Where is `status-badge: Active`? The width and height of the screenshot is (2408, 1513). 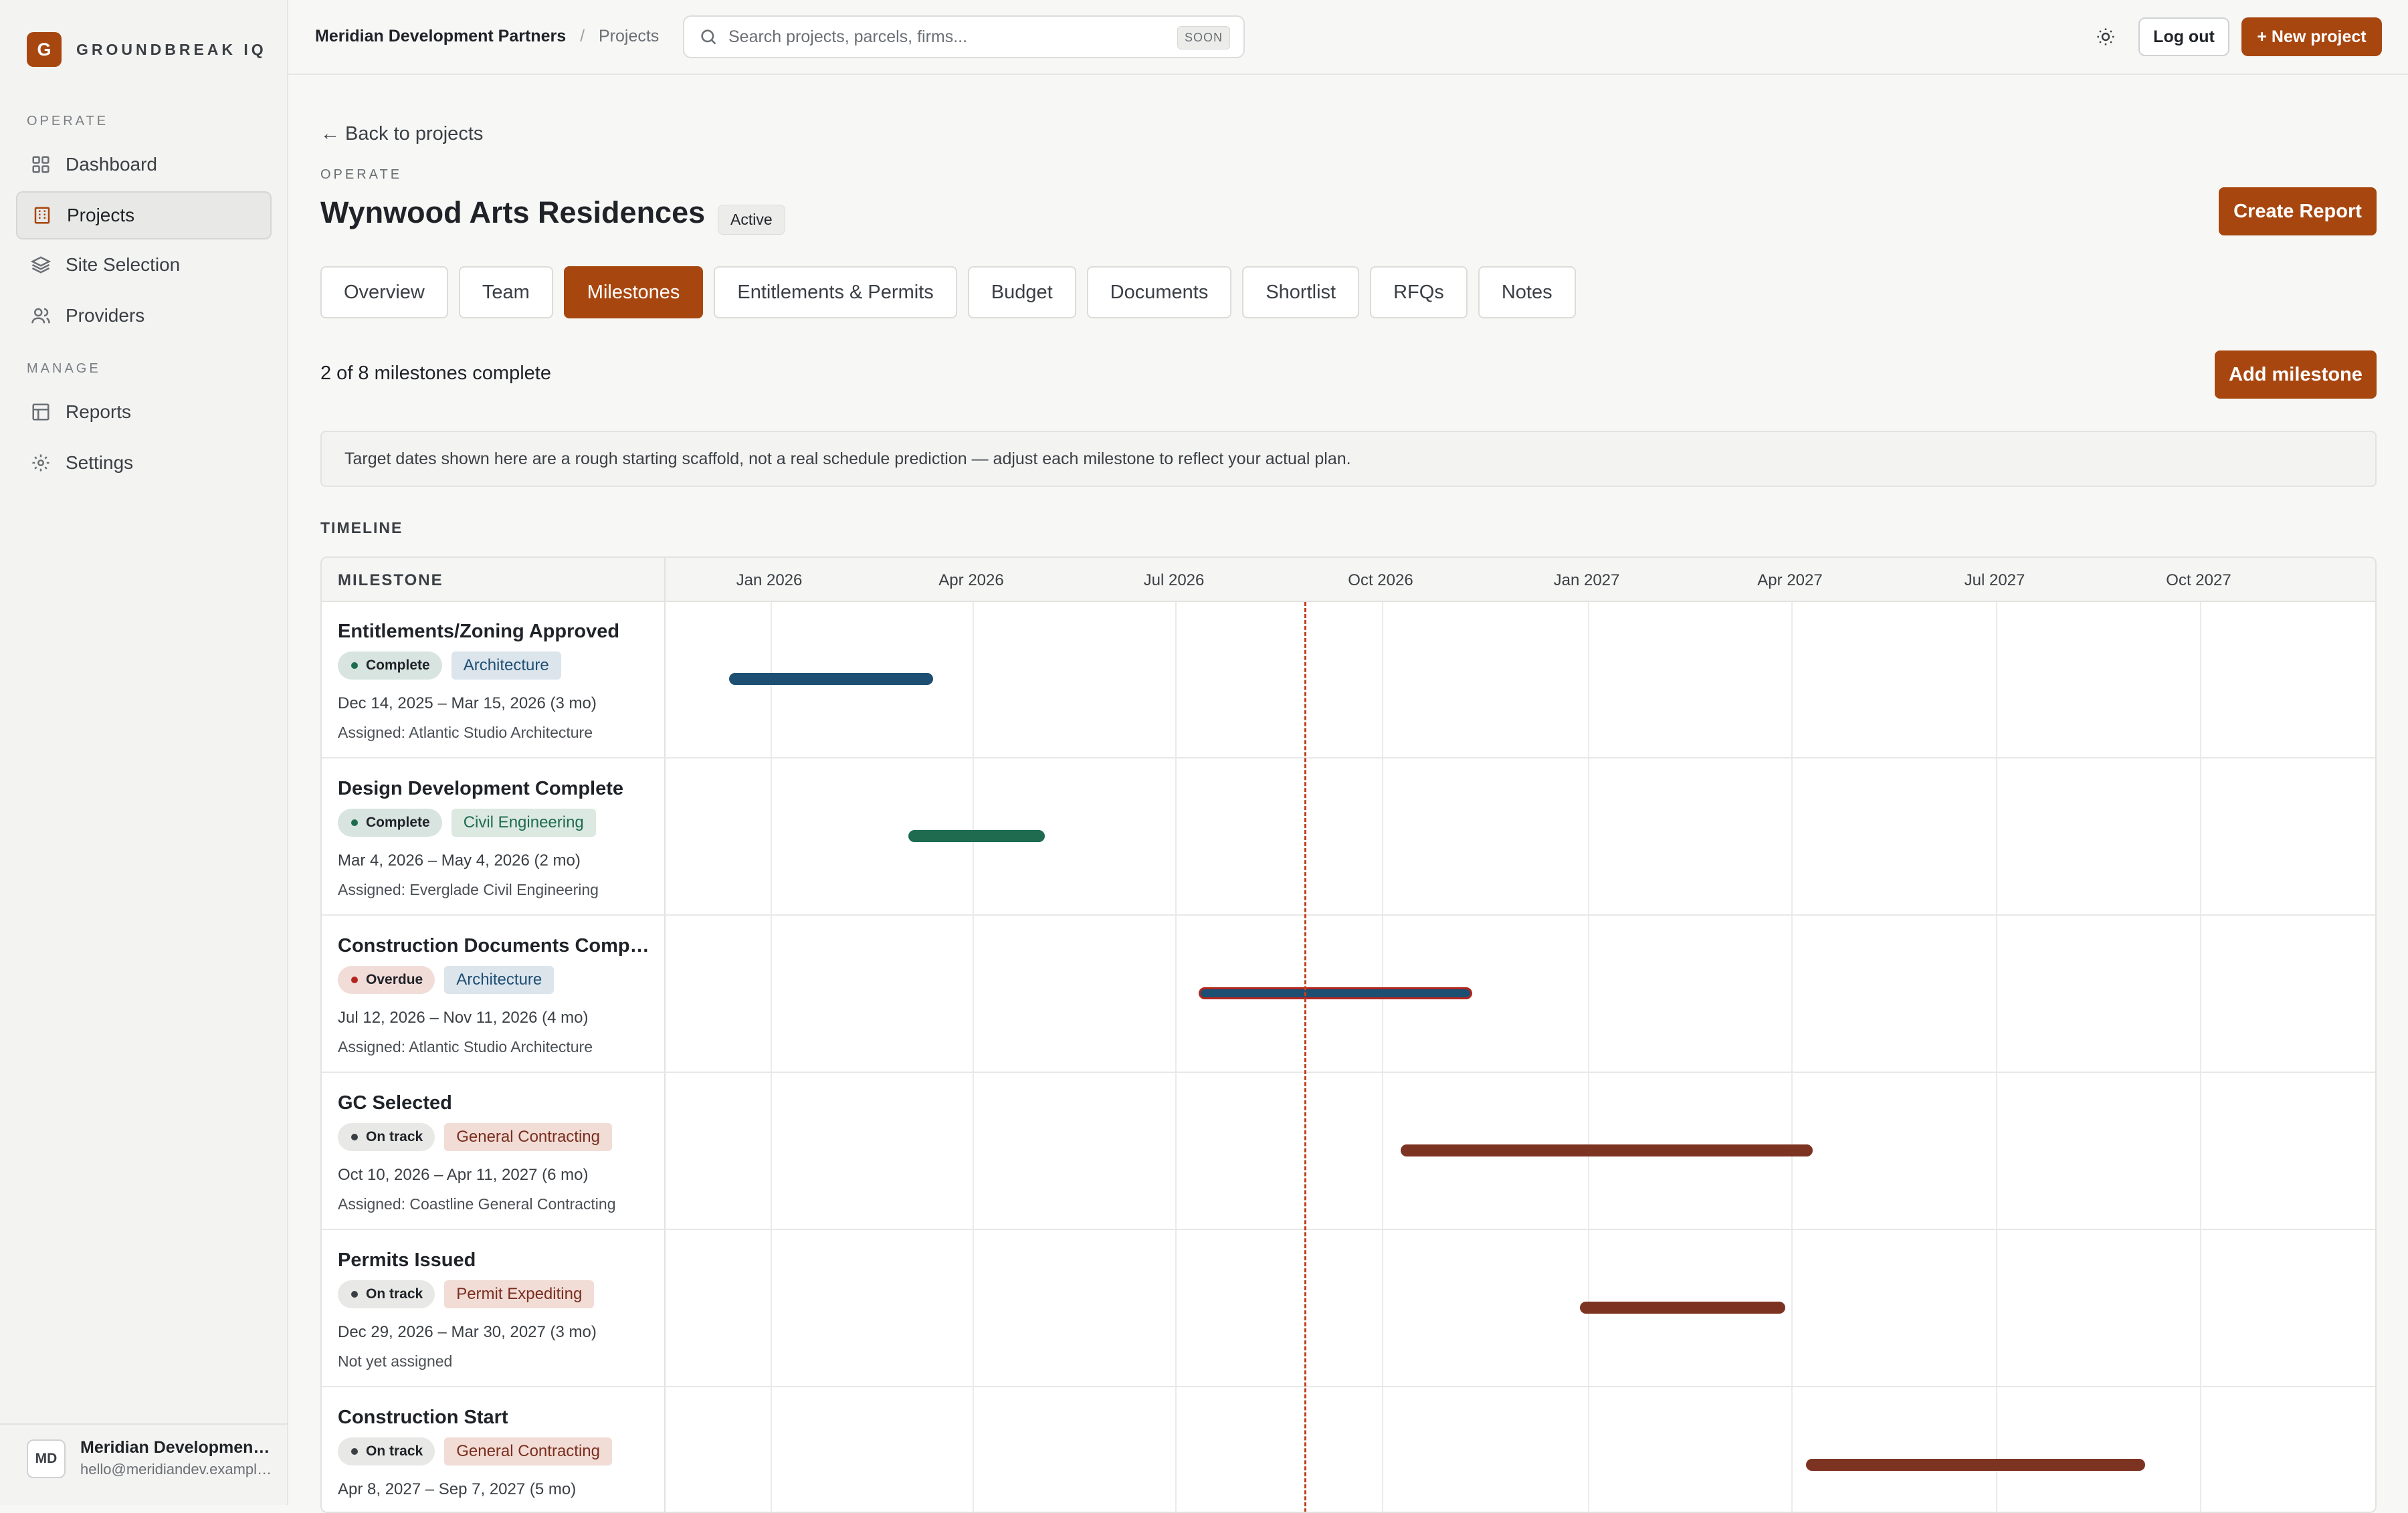 status-badge: Active is located at coordinates (751, 220).